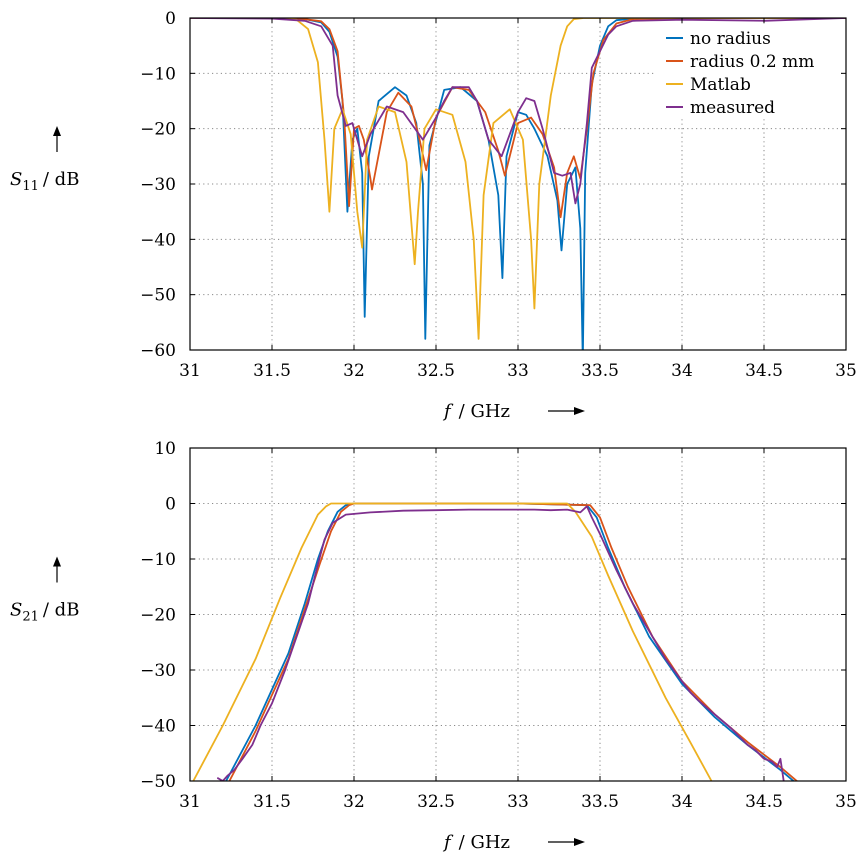  What do you see at coordinates (732, 108) in the screenshot?
I see `legend-label: measured` at bounding box center [732, 108].